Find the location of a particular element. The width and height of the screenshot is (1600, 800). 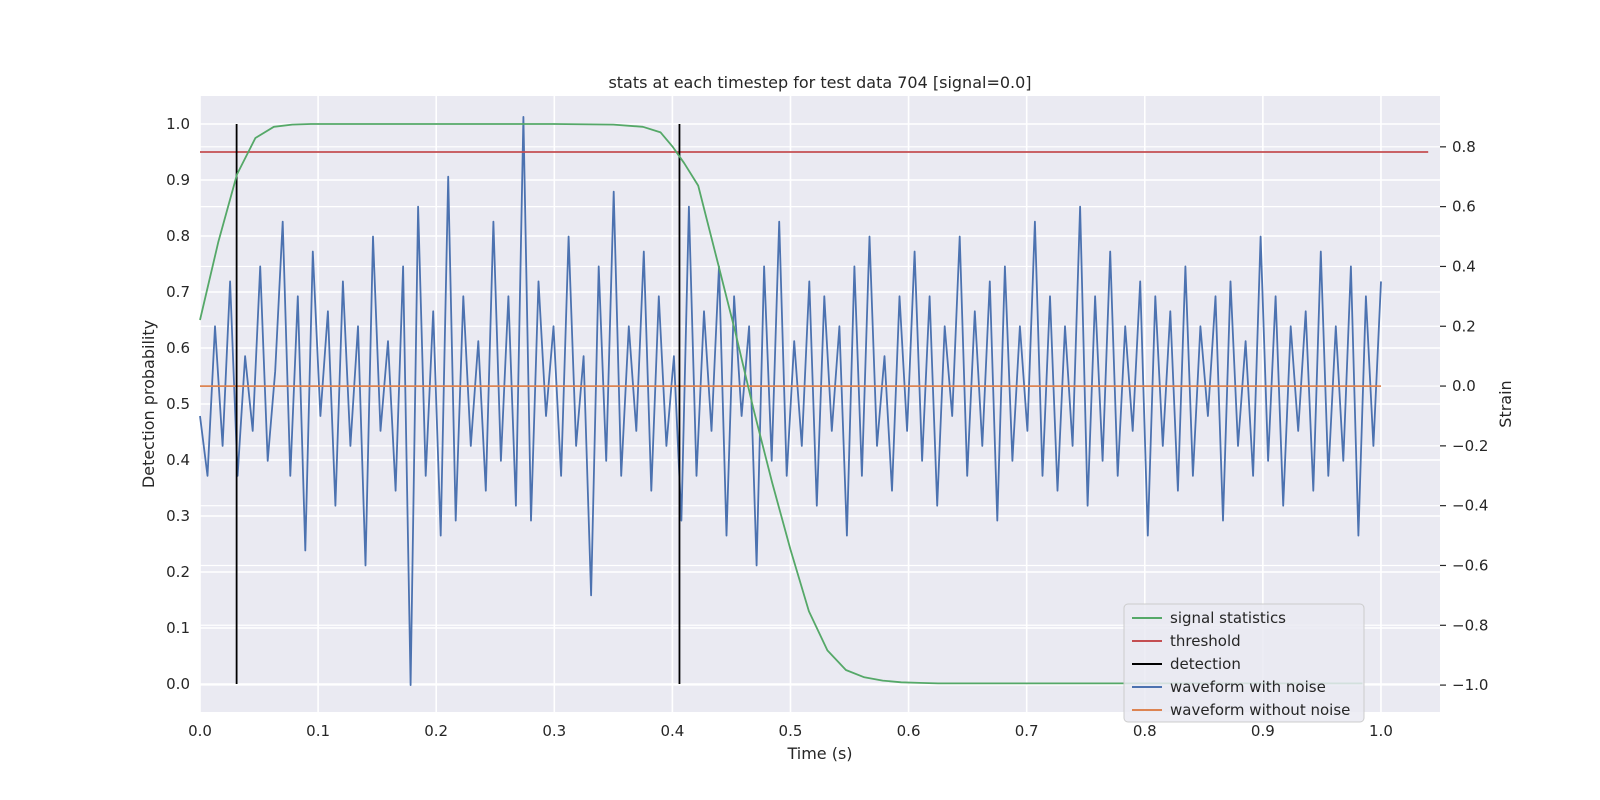

y-right-tick-label: 0.4 is located at coordinates (1464, 266).